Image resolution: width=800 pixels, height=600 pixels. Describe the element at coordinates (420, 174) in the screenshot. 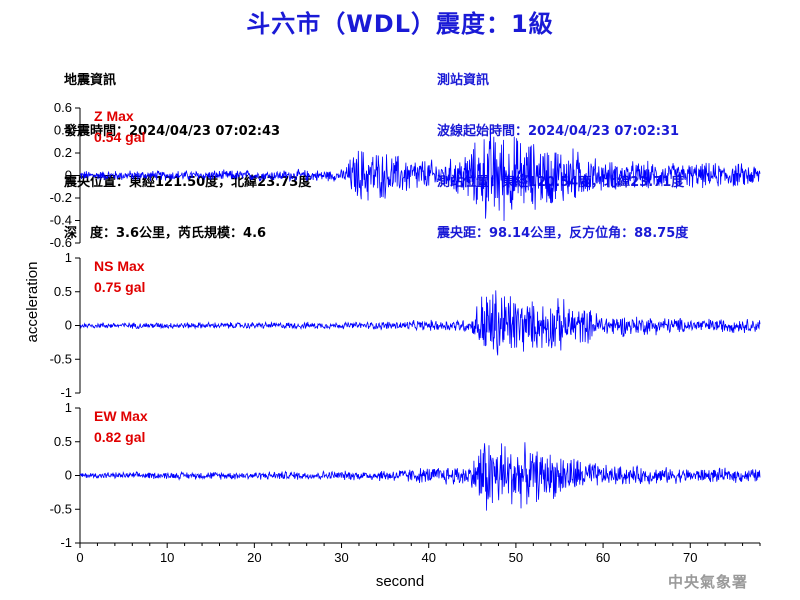

I see `waveform-z` at that location.